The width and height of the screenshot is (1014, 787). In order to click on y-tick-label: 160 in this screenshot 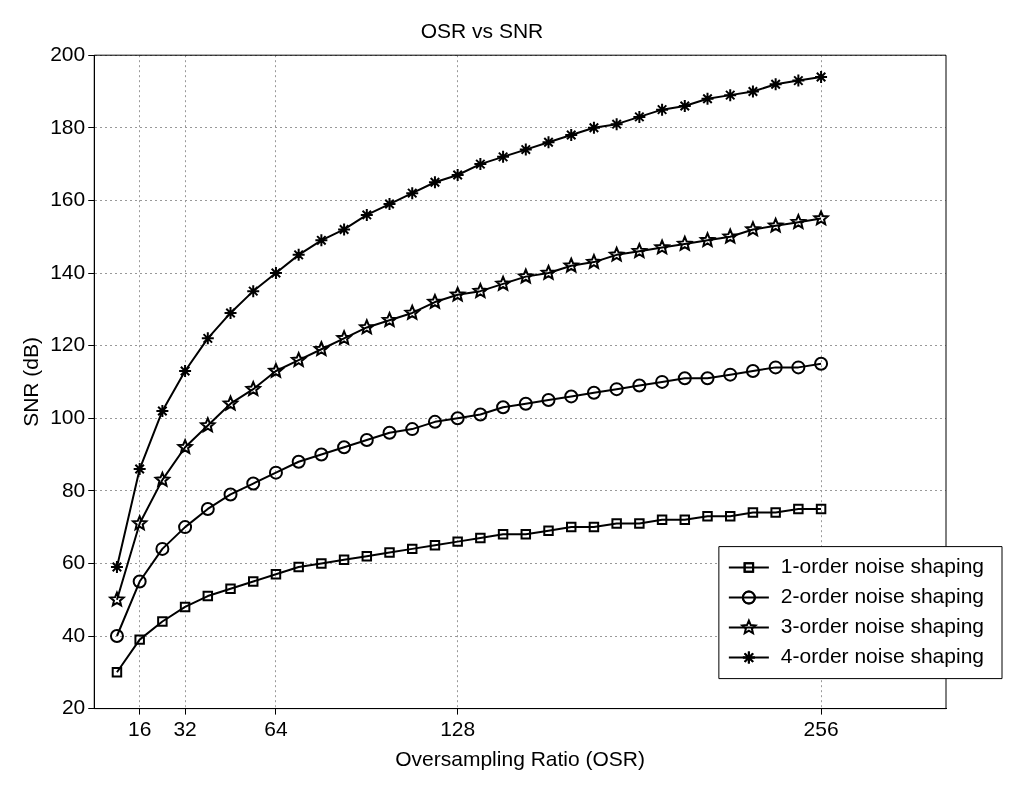, I will do `click(68, 199)`.